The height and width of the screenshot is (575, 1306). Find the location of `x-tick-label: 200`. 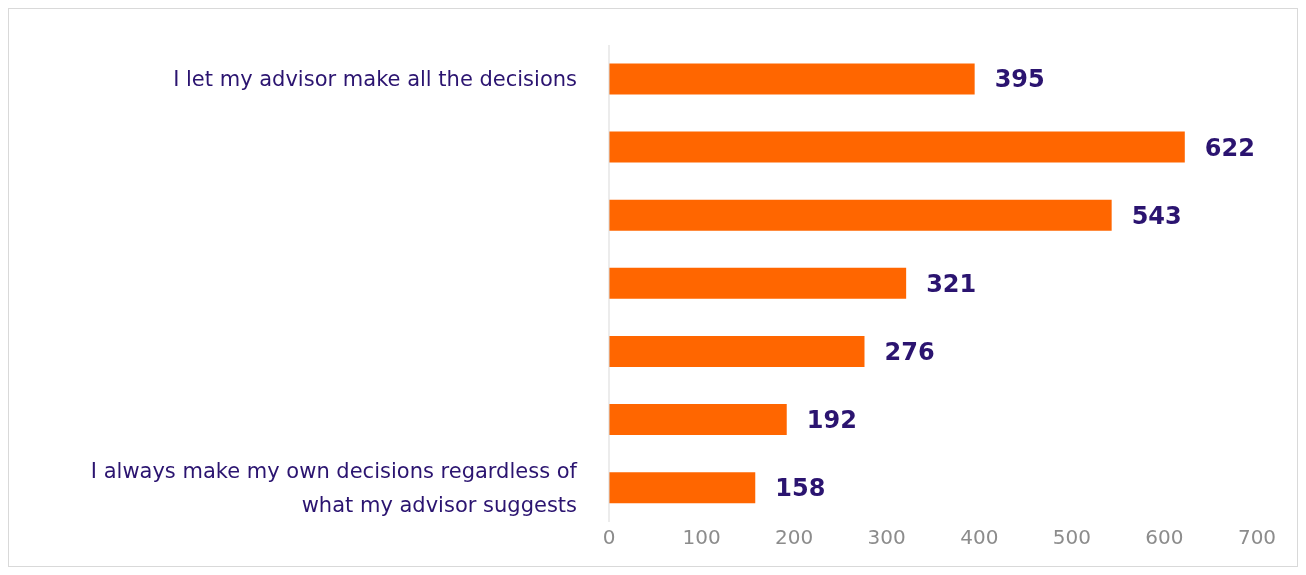

x-tick-label: 200 is located at coordinates (794, 537).